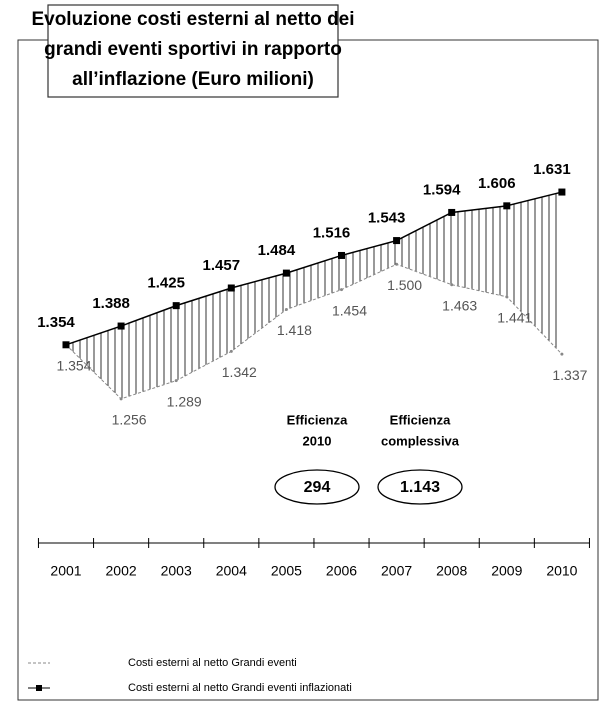 This screenshot has width=616, height=704. Describe the element at coordinates (193, 79) in the screenshot. I see `chart-title: all’inflazione (Euro milioni)` at that location.